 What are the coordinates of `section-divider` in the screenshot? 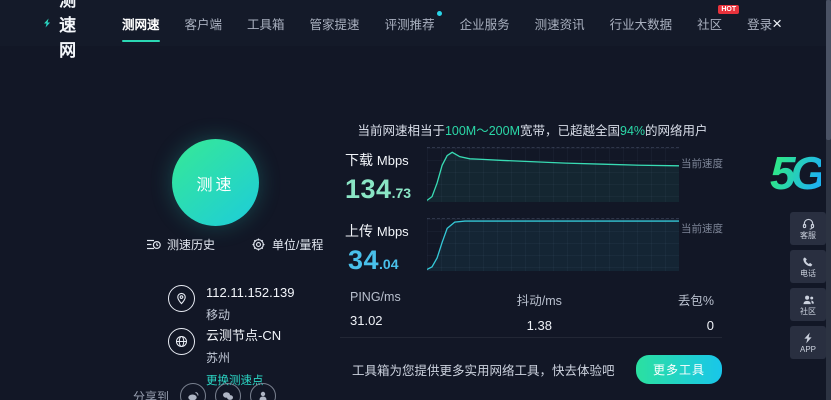 It's located at (531, 337).